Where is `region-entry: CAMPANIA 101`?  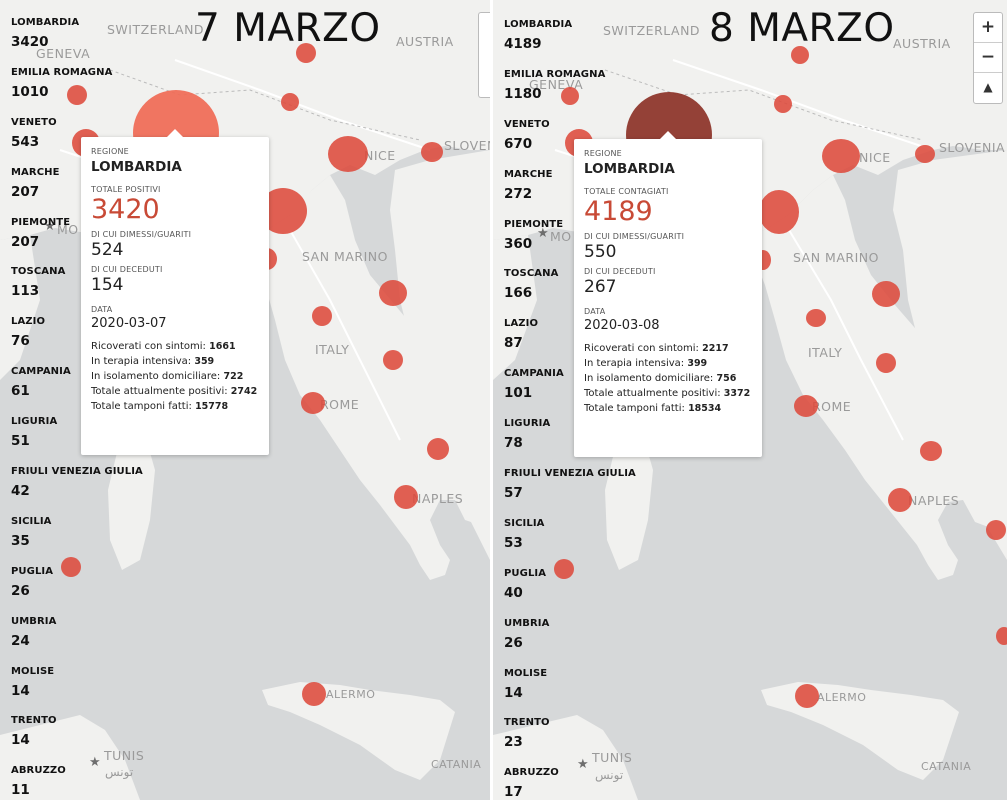
region-entry: CAMPANIA 101 is located at coordinates (534, 384).